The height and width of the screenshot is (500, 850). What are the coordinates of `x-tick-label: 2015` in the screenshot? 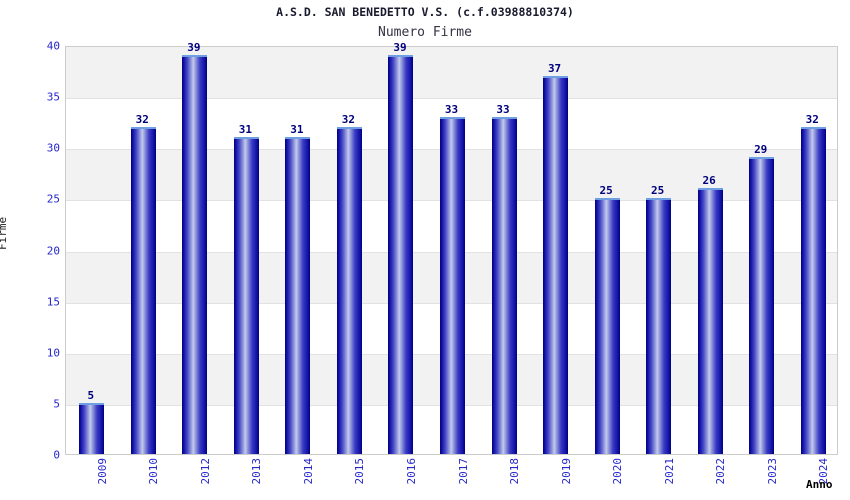 It's located at (360, 471).